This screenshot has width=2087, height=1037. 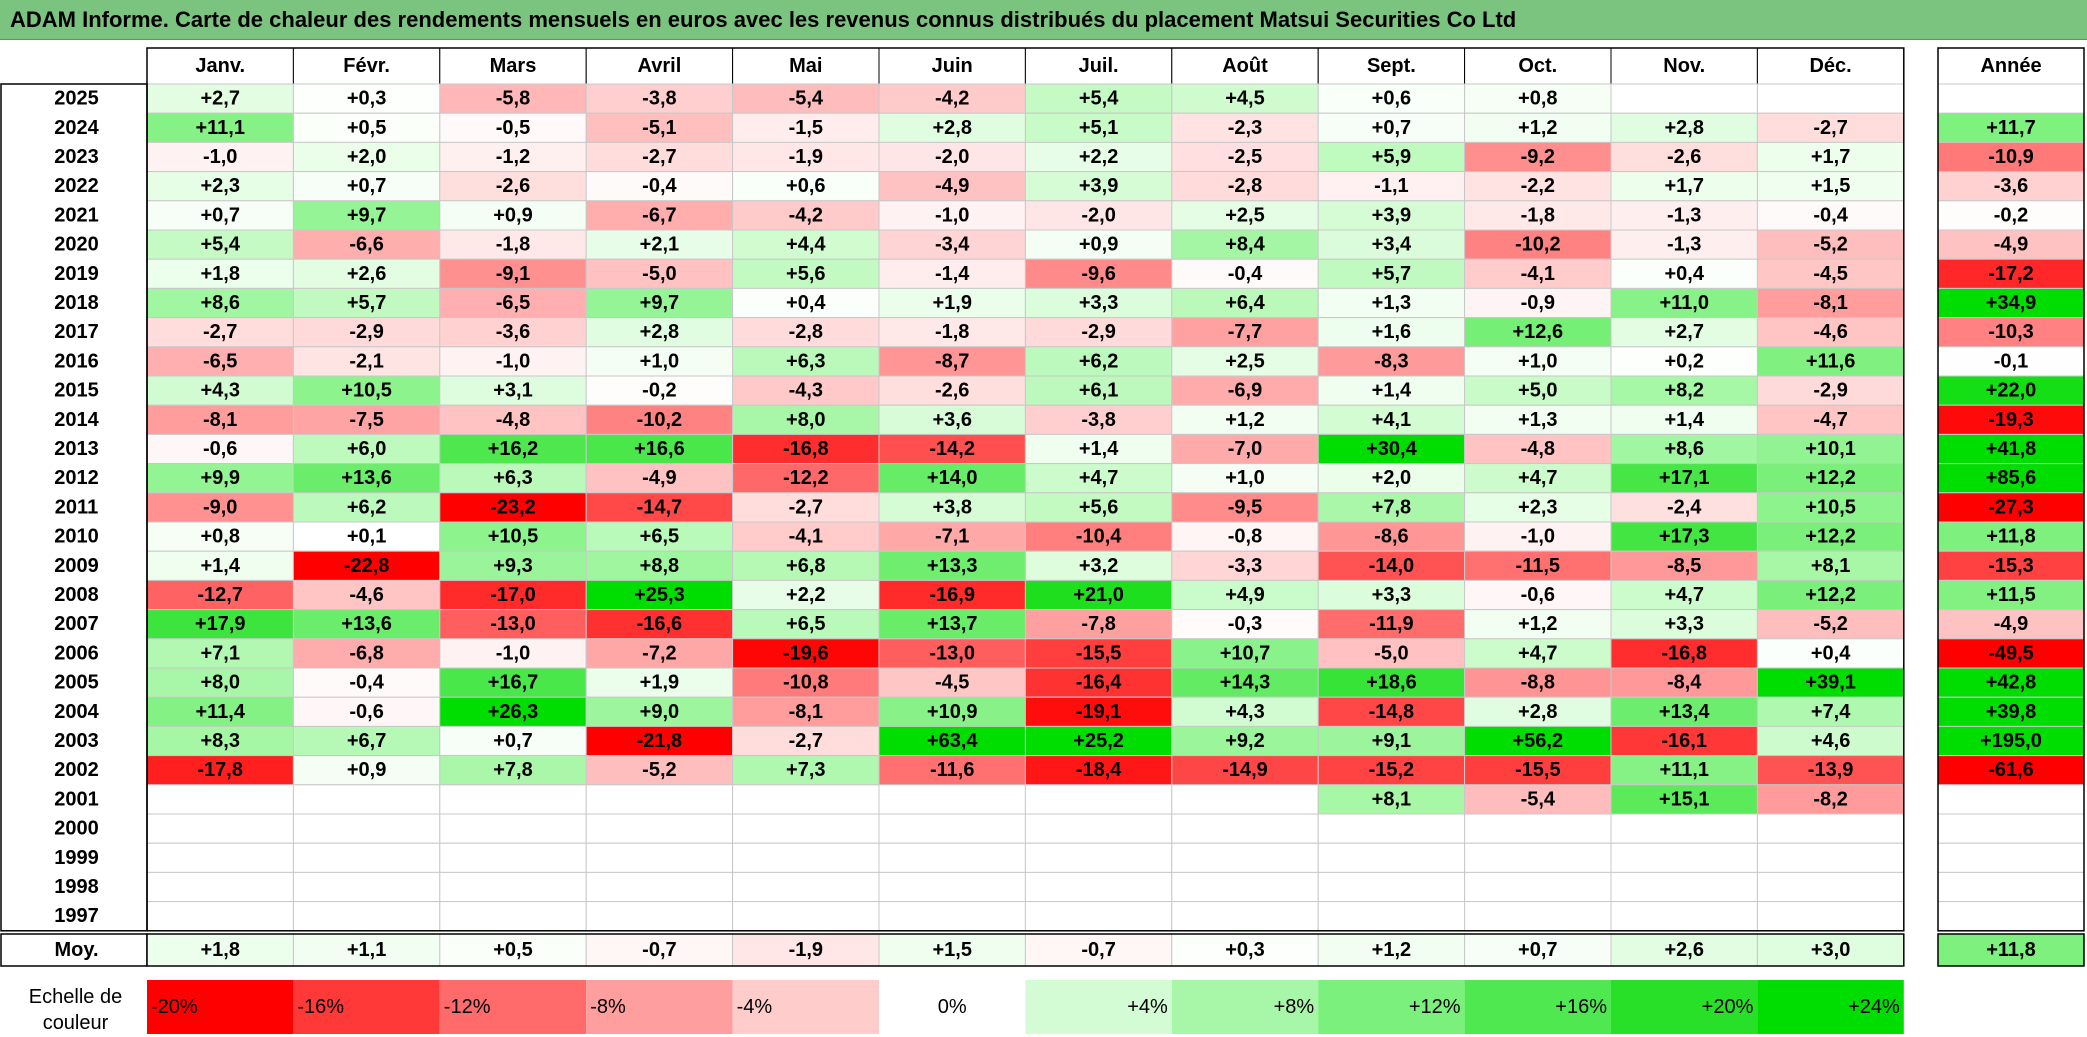 What do you see at coordinates (952, 683) in the screenshot?
I see `cell-value: -4,5` at bounding box center [952, 683].